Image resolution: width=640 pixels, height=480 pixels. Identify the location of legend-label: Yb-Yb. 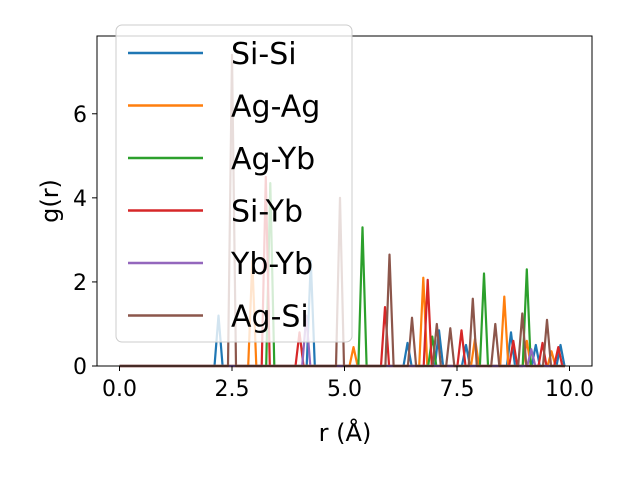
(271, 264).